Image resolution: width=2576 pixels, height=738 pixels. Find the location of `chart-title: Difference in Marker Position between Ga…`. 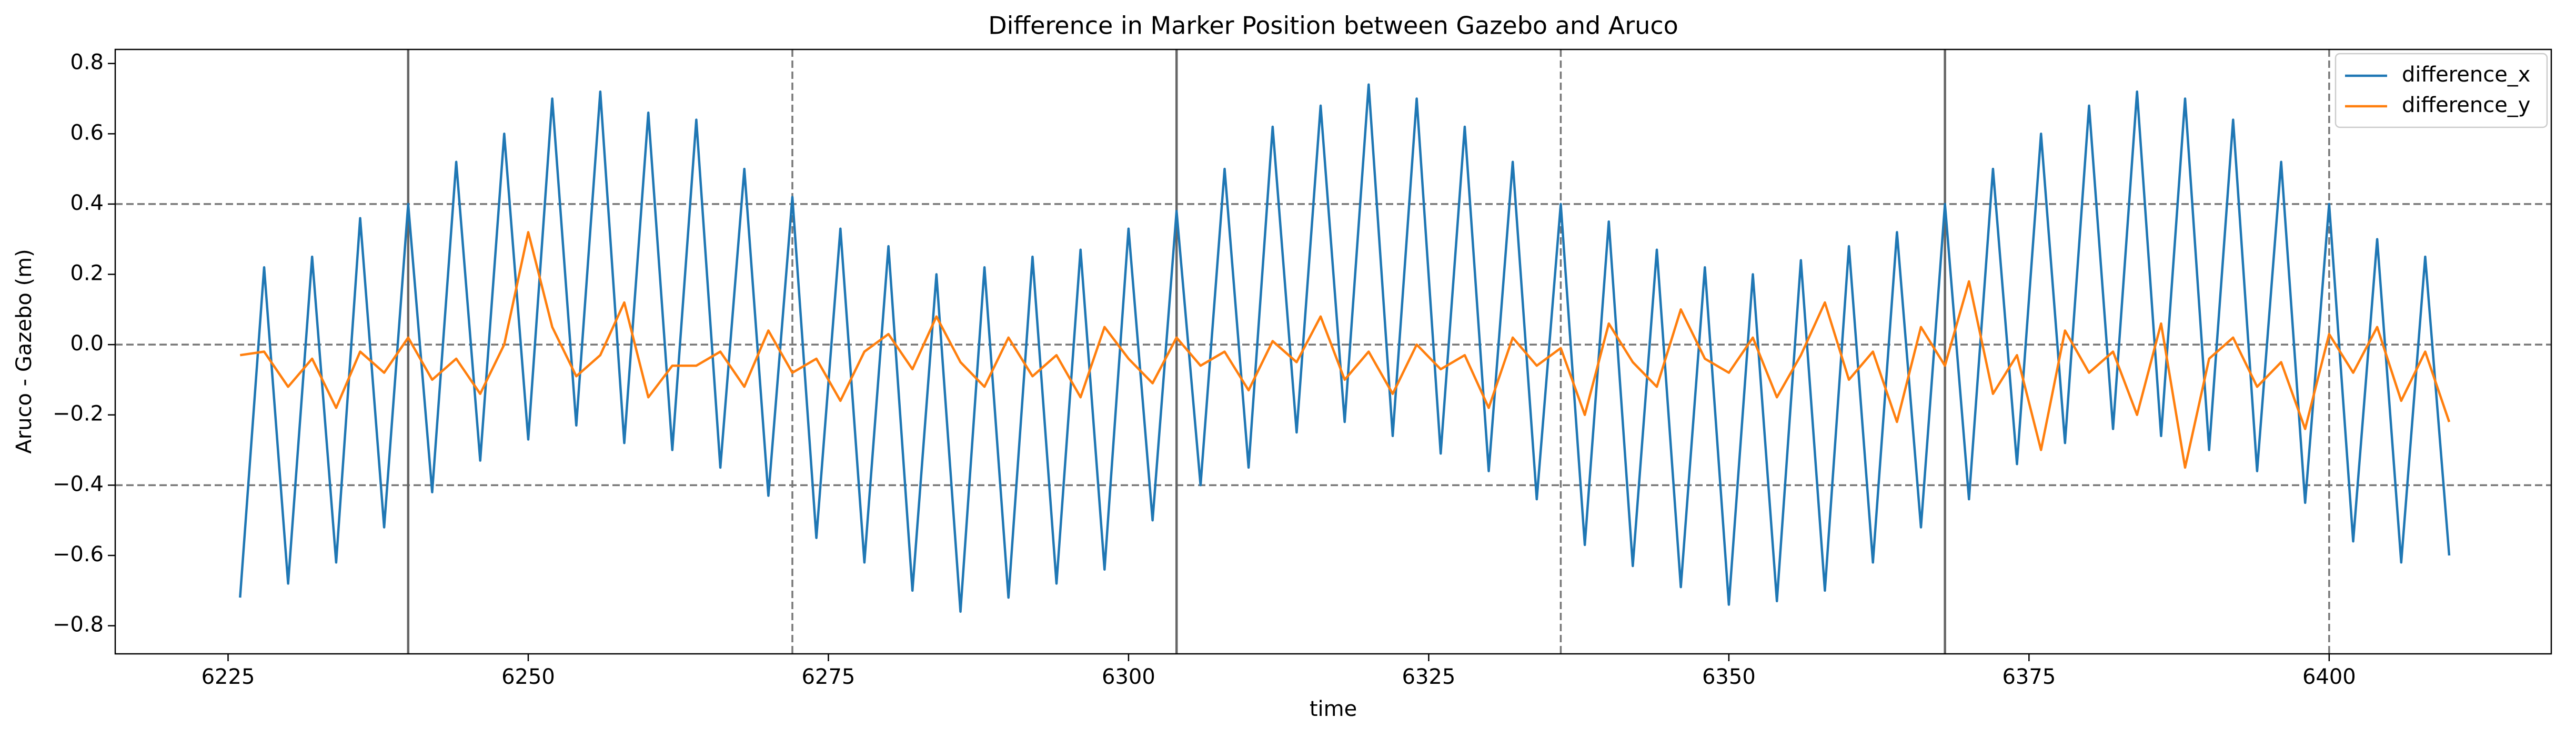

chart-title: Difference in Marker Position between Ga… is located at coordinates (1333, 26).